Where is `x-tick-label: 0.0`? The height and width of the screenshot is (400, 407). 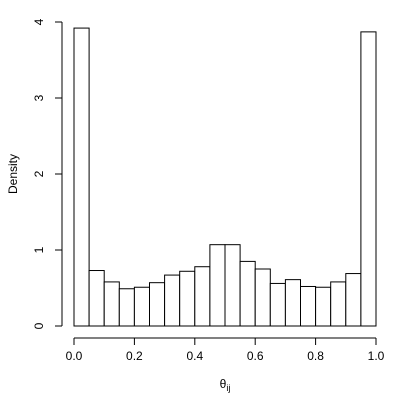 x-tick-label: 0.0 is located at coordinates (74, 356).